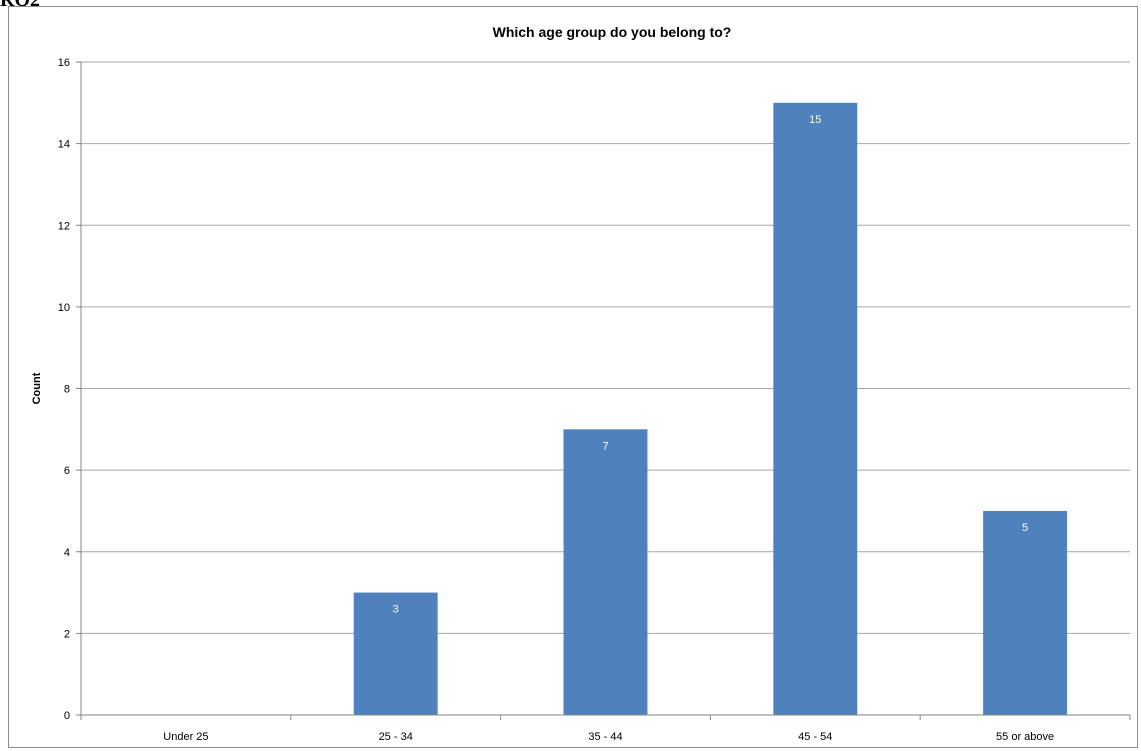 The image size is (1141, 751). Describe the element at coordinates (67, 390) in the screenshot. I see `y-tick-label: 8` at that location.